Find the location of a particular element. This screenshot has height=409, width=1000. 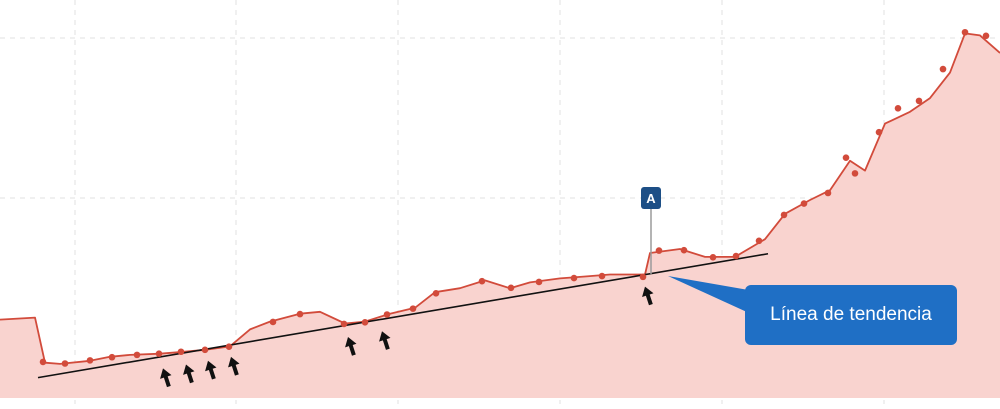

arrow-layer is located at coordinates (407, 337).